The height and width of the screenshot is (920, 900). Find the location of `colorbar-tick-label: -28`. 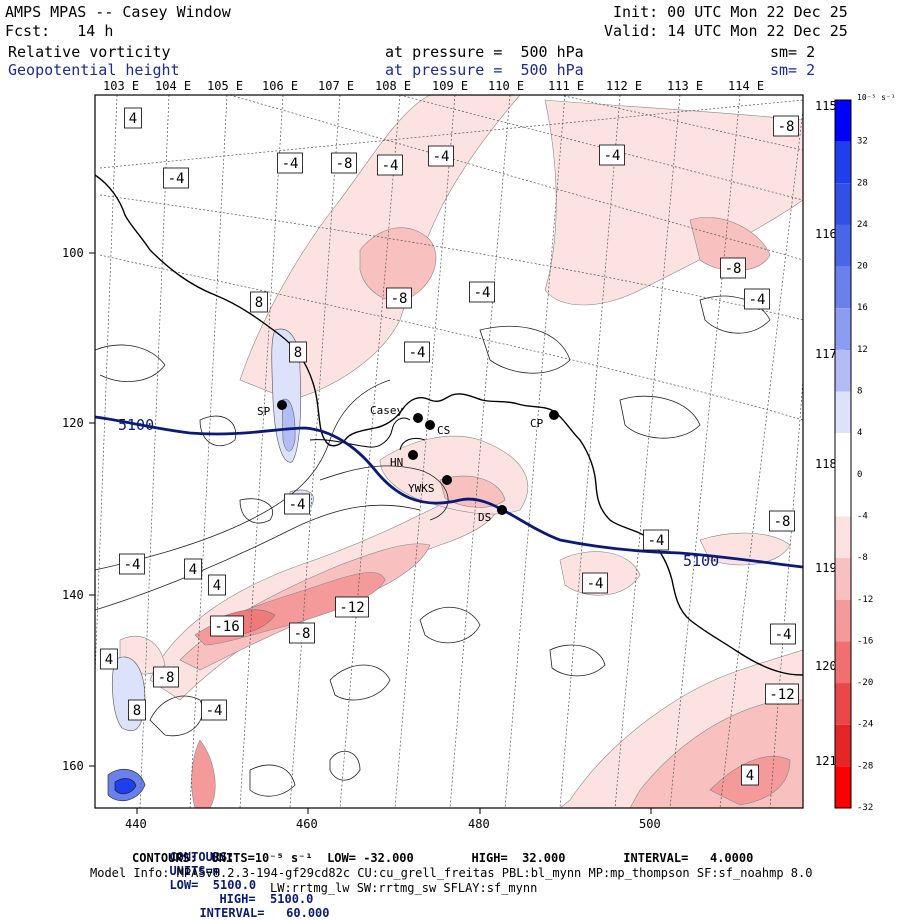

colorbar-tick-label: -28 is located at coordinates (865, 766).